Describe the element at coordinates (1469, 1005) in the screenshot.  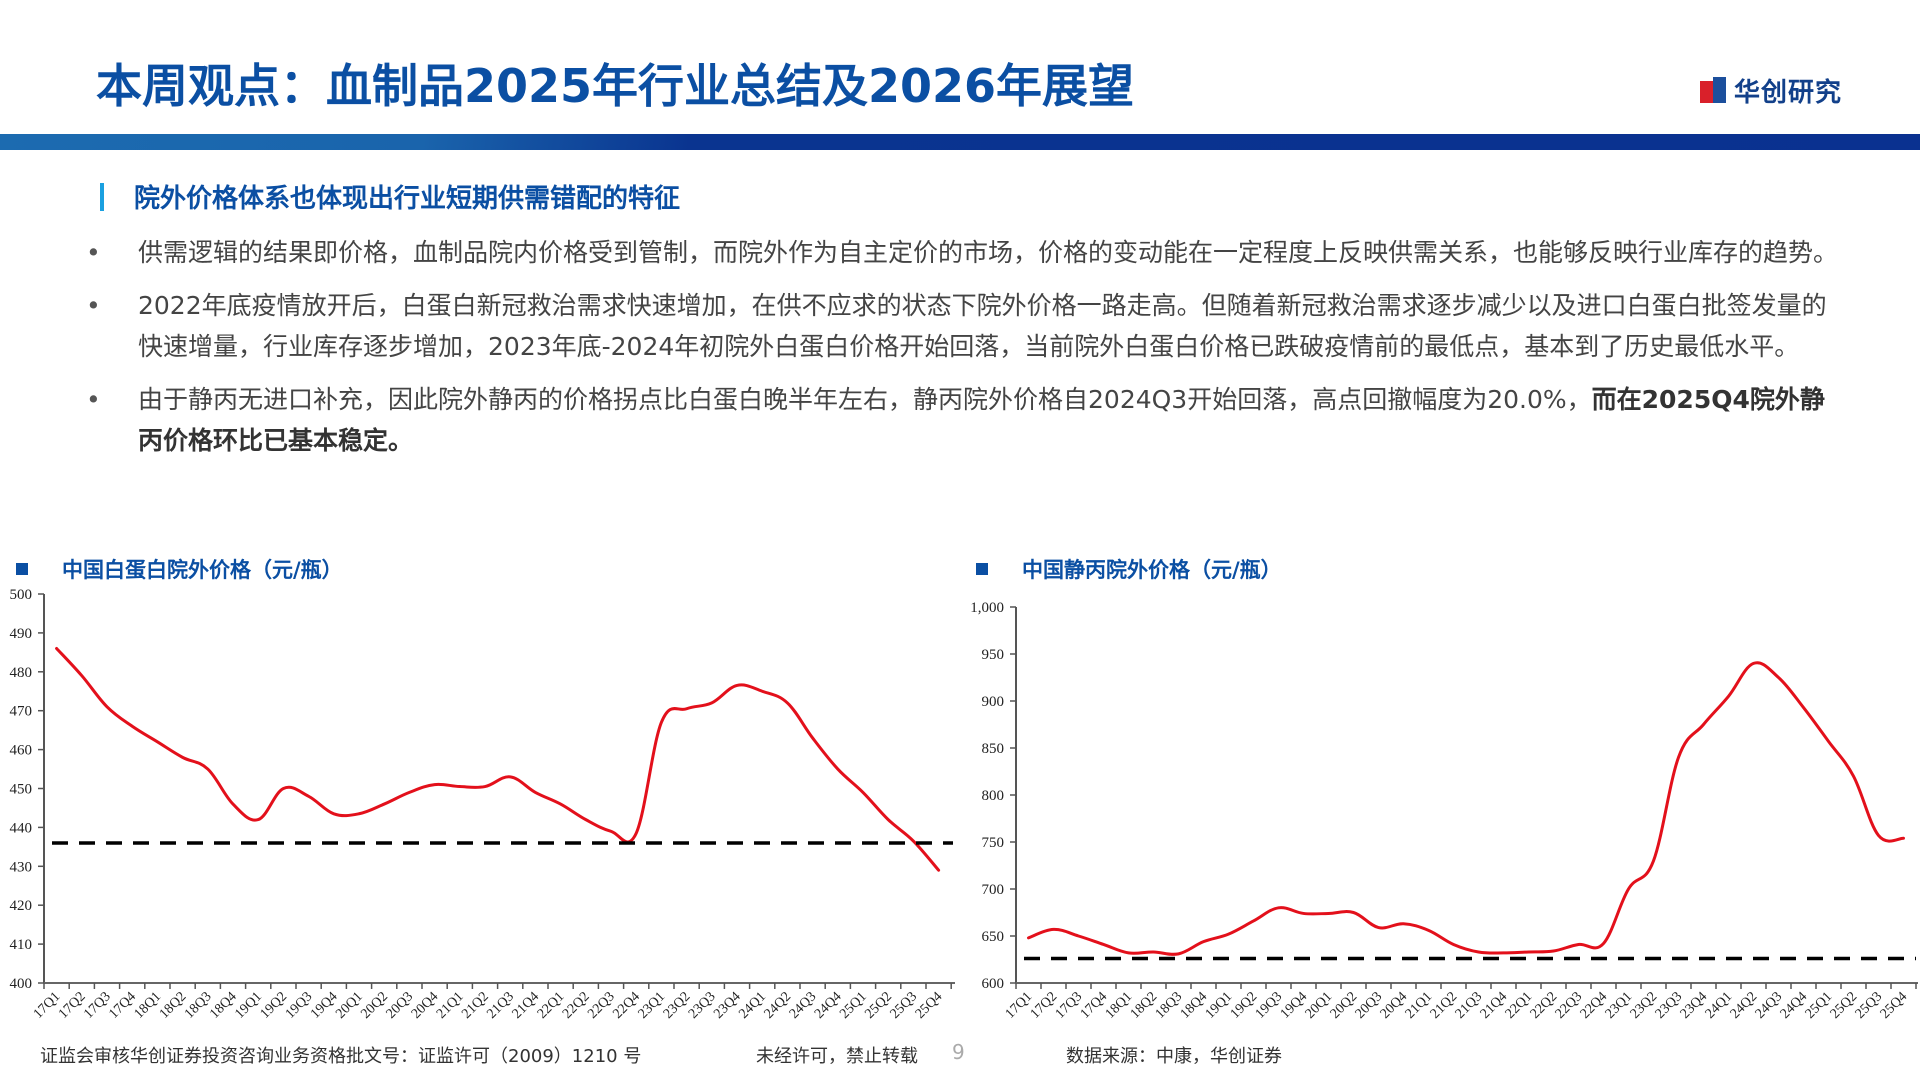
I see `svg-text: 21Q3` at that location.